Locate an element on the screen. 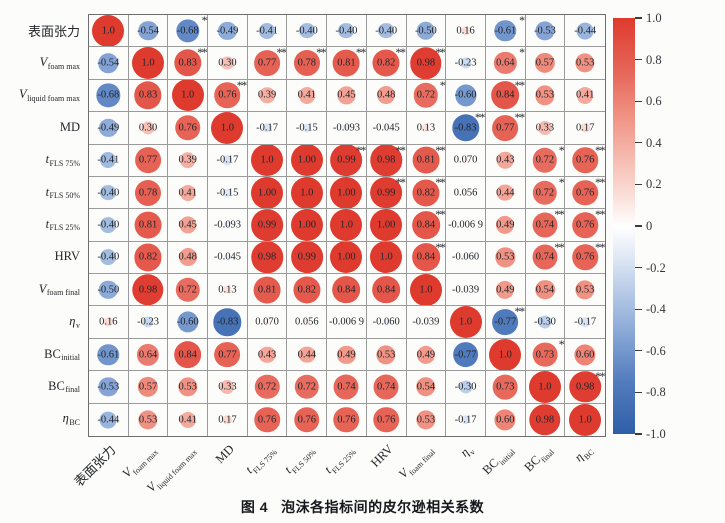 This screenshot has height=523, width=725. matrix-cell: 0.16 is located at coordinates (466, 31).